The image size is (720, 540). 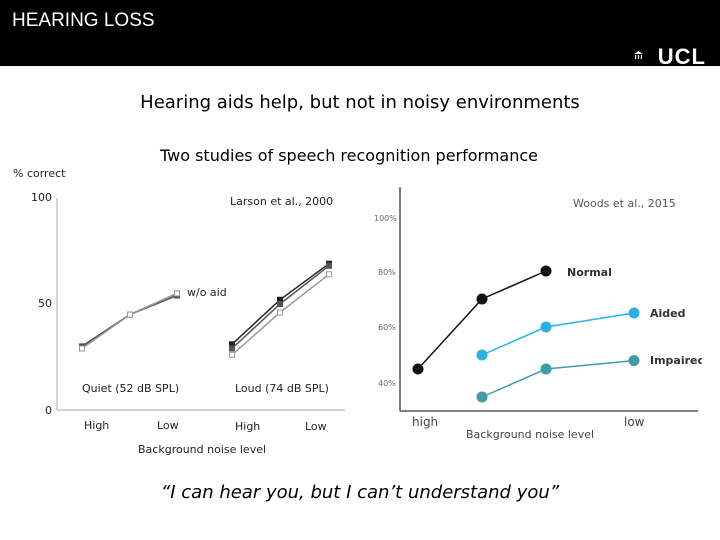 I want to click on left-group-quiet: Quiet (52 dB SPL), so click(x=131, y=388).